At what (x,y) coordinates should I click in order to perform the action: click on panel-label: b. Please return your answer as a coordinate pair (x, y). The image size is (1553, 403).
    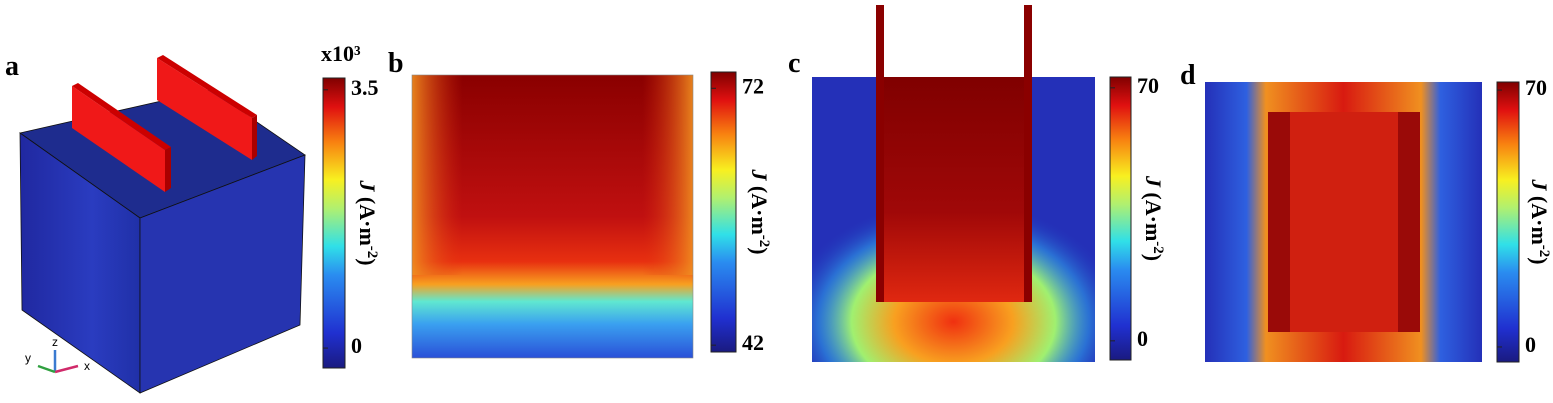
    Looking at the image, I should click on (396, 63).